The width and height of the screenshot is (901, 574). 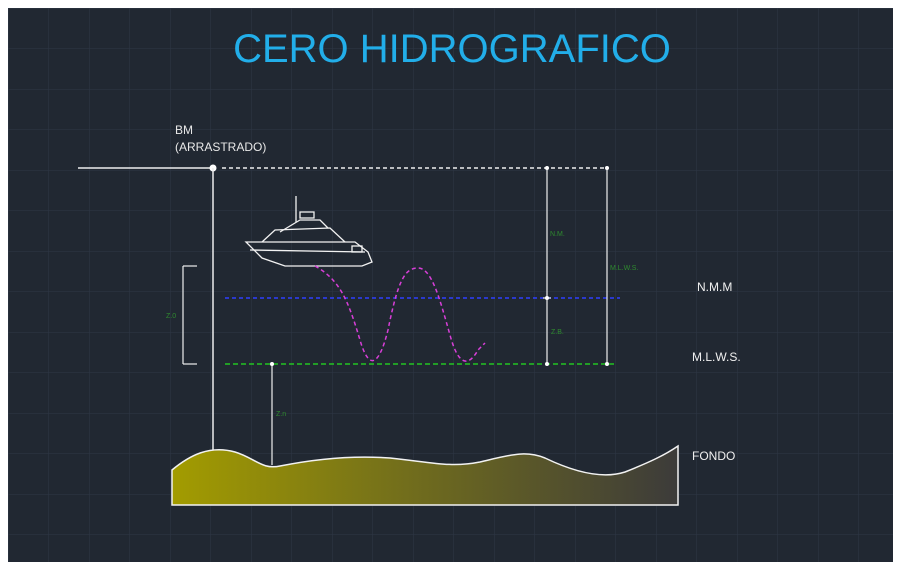 I want to click on bm-note: (ARRASTRADO), so click(x=220, y=147).